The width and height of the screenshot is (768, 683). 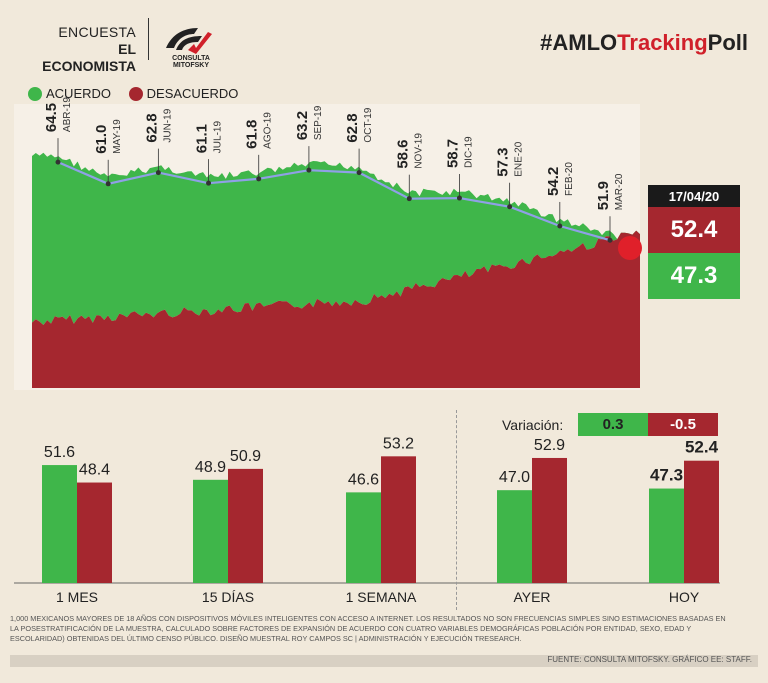 What do you see at coordinates (531, 597) in the screenshot?
I see `category-label: AYER` at bounding box center [531, 597].